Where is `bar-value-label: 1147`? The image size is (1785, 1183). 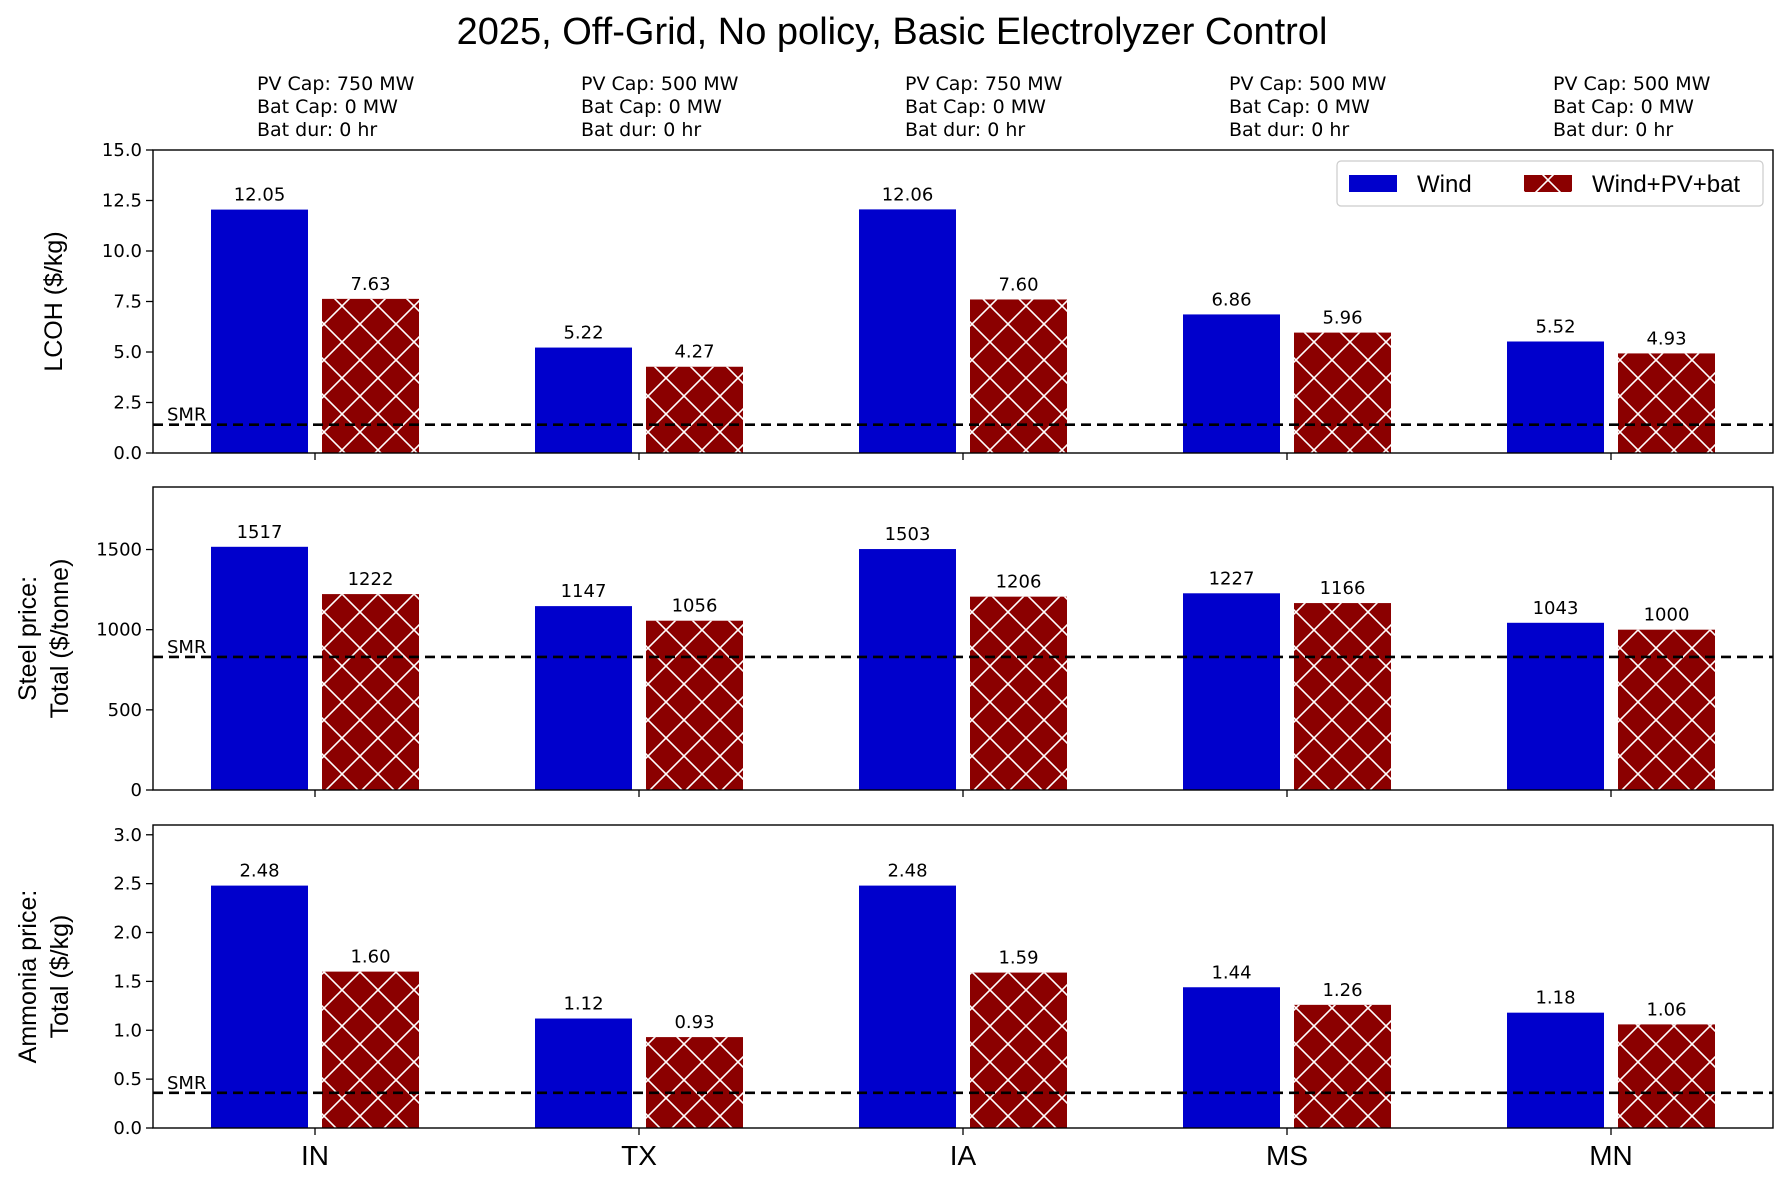
bar-value-label: 1147 is located at coordinates (584, 591).